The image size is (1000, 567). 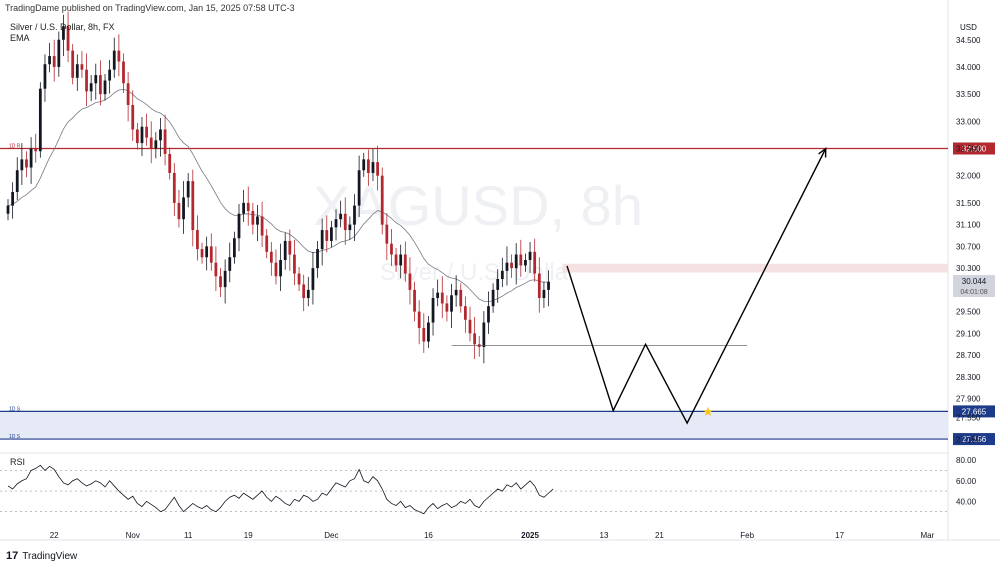 I want to click on price-tick: 28.700, so click(x=968, y=355).